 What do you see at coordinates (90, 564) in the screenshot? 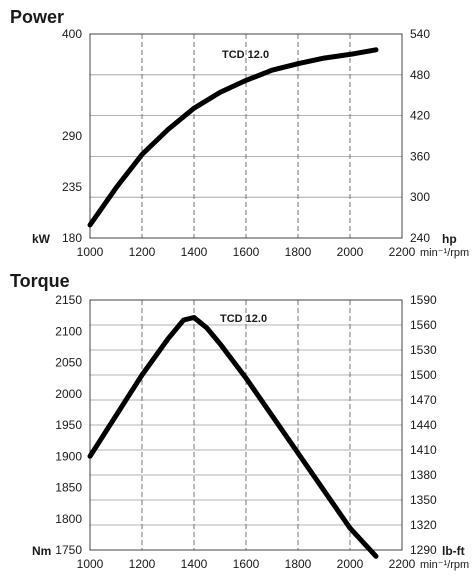
I see `torque-x-tick-label: 1000` at bounding box center [90, 564].